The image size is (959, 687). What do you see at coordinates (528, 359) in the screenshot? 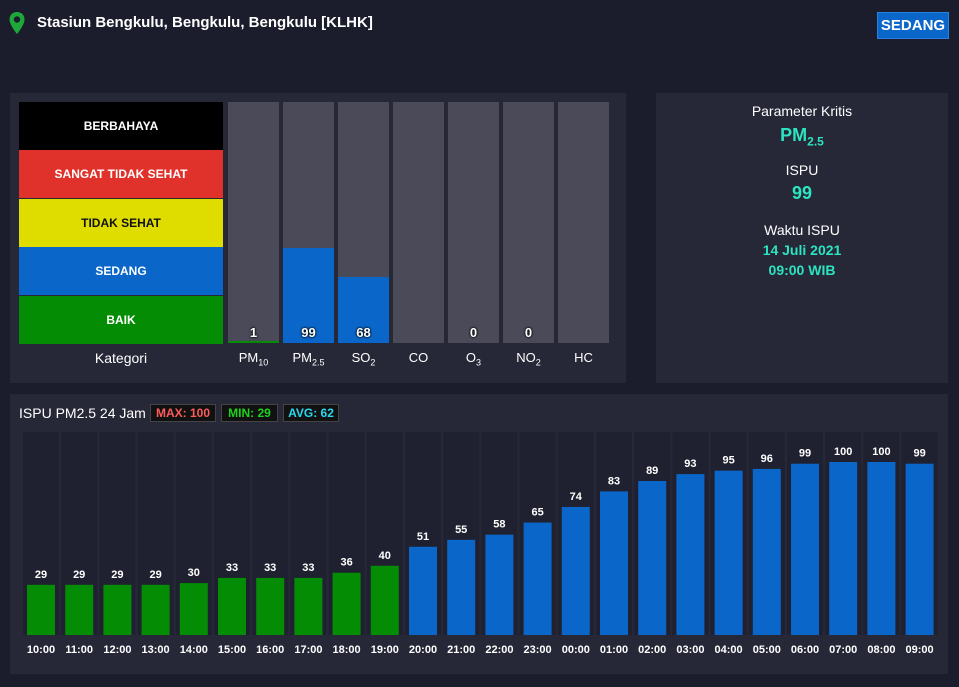
I see `parameter-label: NO2` at bounding box center [528, 359].